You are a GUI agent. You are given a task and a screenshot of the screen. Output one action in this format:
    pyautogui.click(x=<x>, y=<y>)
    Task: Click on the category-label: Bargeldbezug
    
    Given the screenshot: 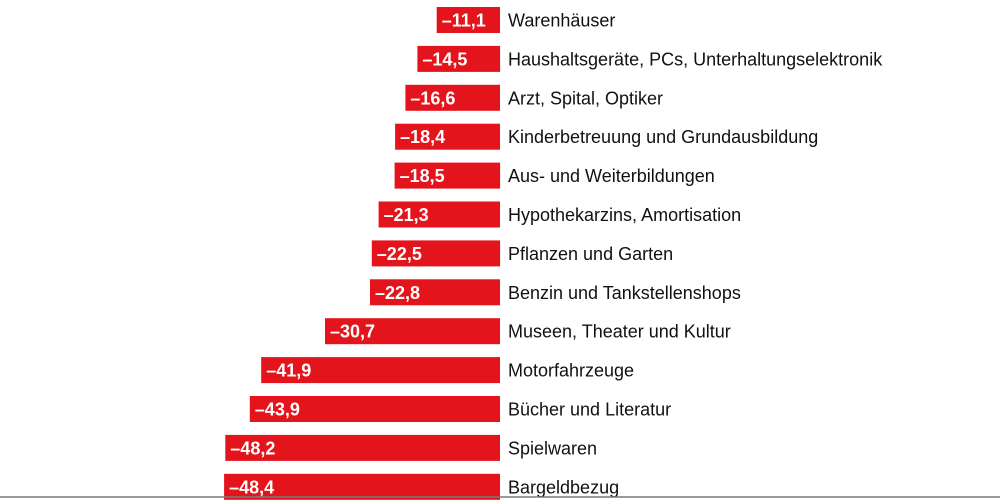 What is the action you would take?
    pyautogui.click(x=563, y=487)
    